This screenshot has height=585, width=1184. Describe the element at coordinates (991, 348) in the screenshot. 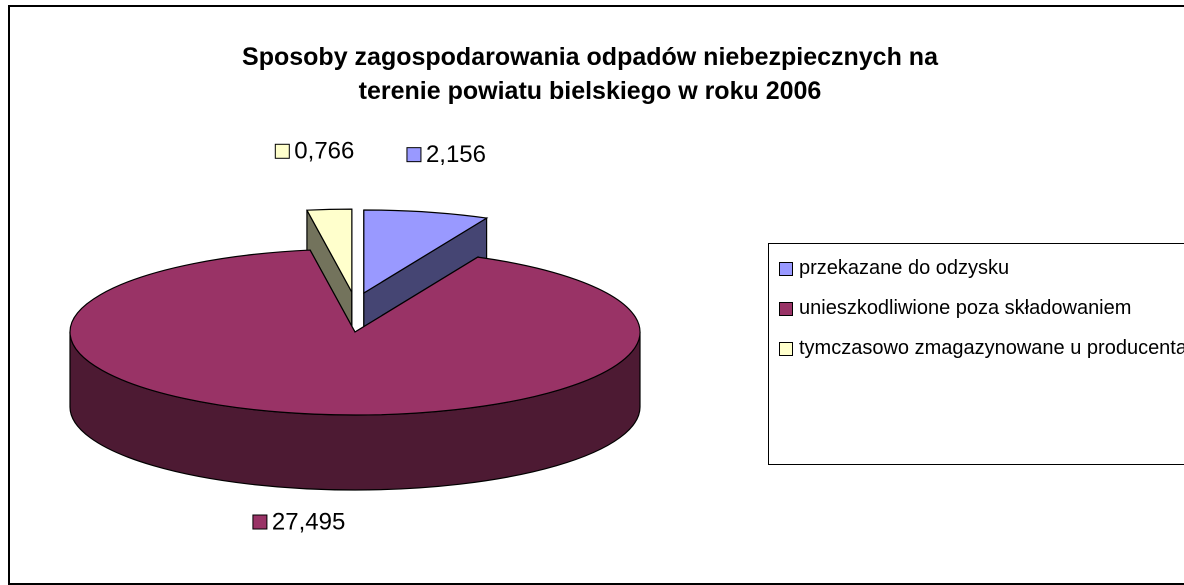

I see `legend-label: tymczasowo zmagazynowane u producenta` at that location.